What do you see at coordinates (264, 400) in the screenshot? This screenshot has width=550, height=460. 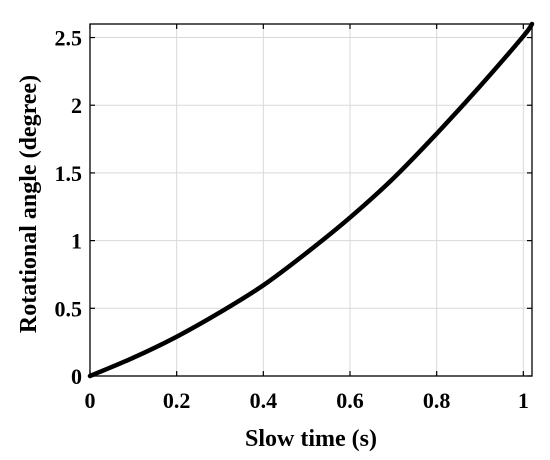 I see `x-tick-label: 0.4` at bounding box center [264, 400].